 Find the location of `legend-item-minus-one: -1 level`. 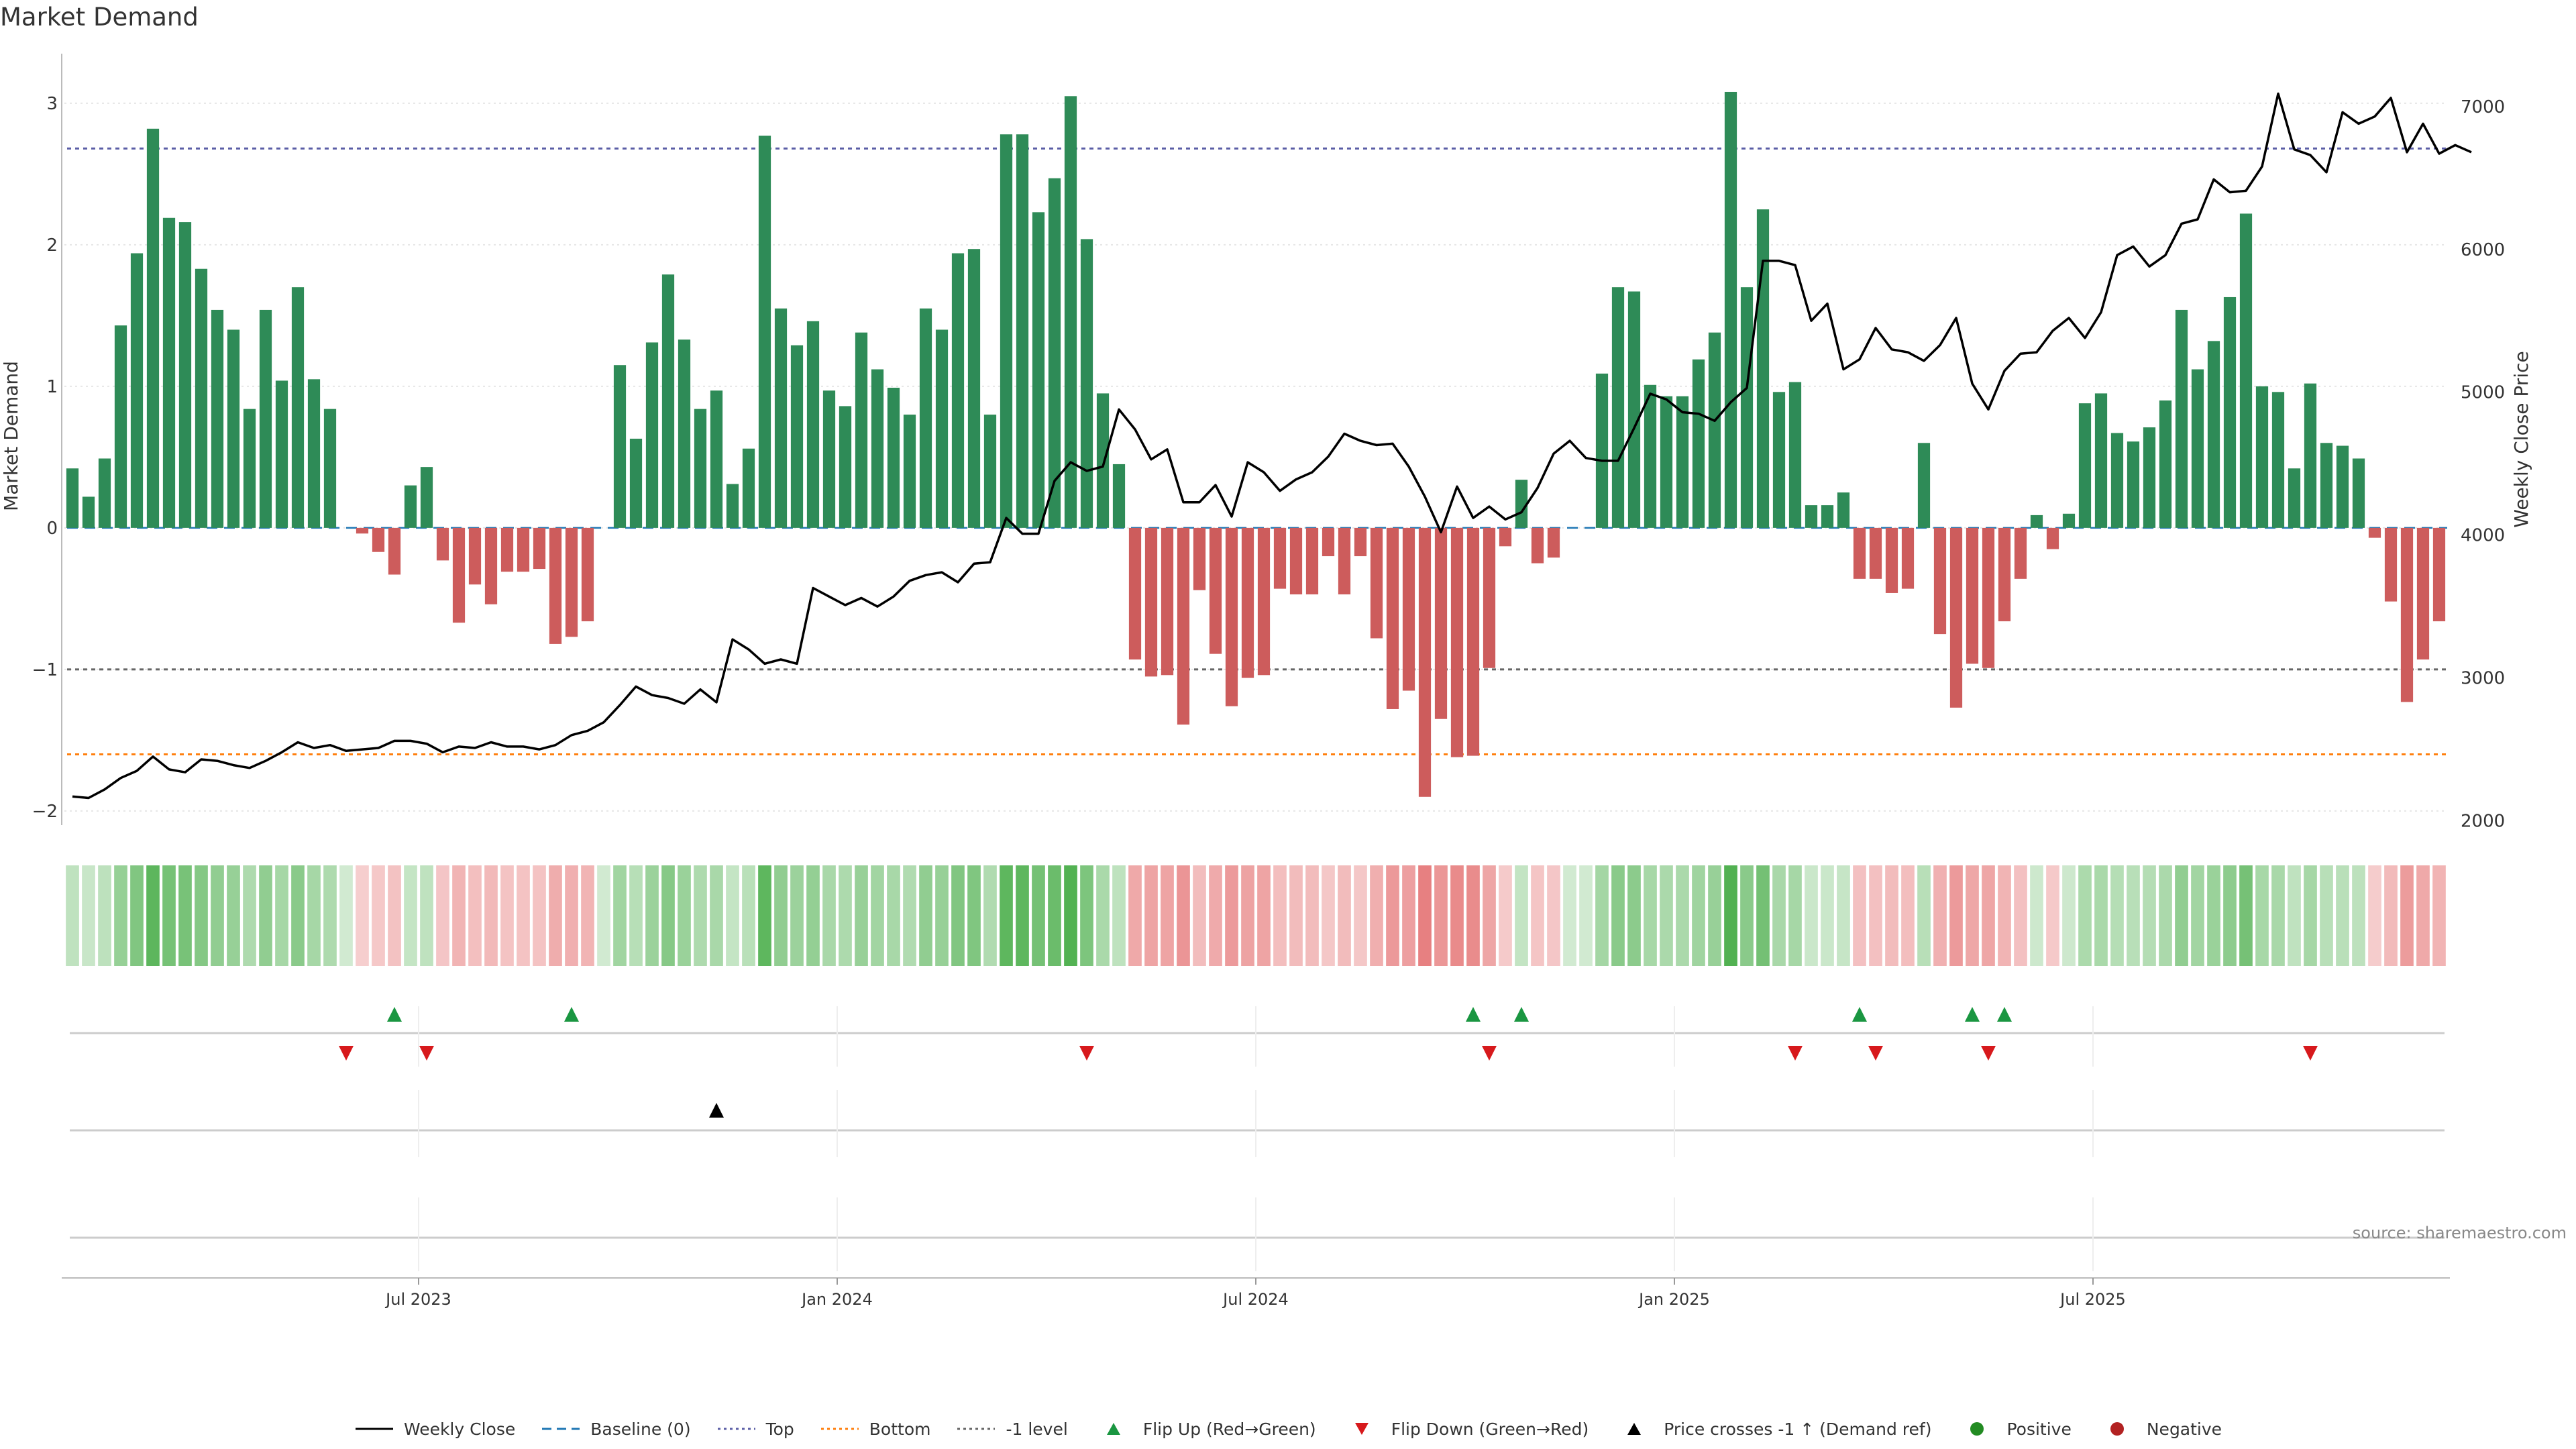

legend-item-minus-one: -1 level is located at coordinates (1012, 1429).